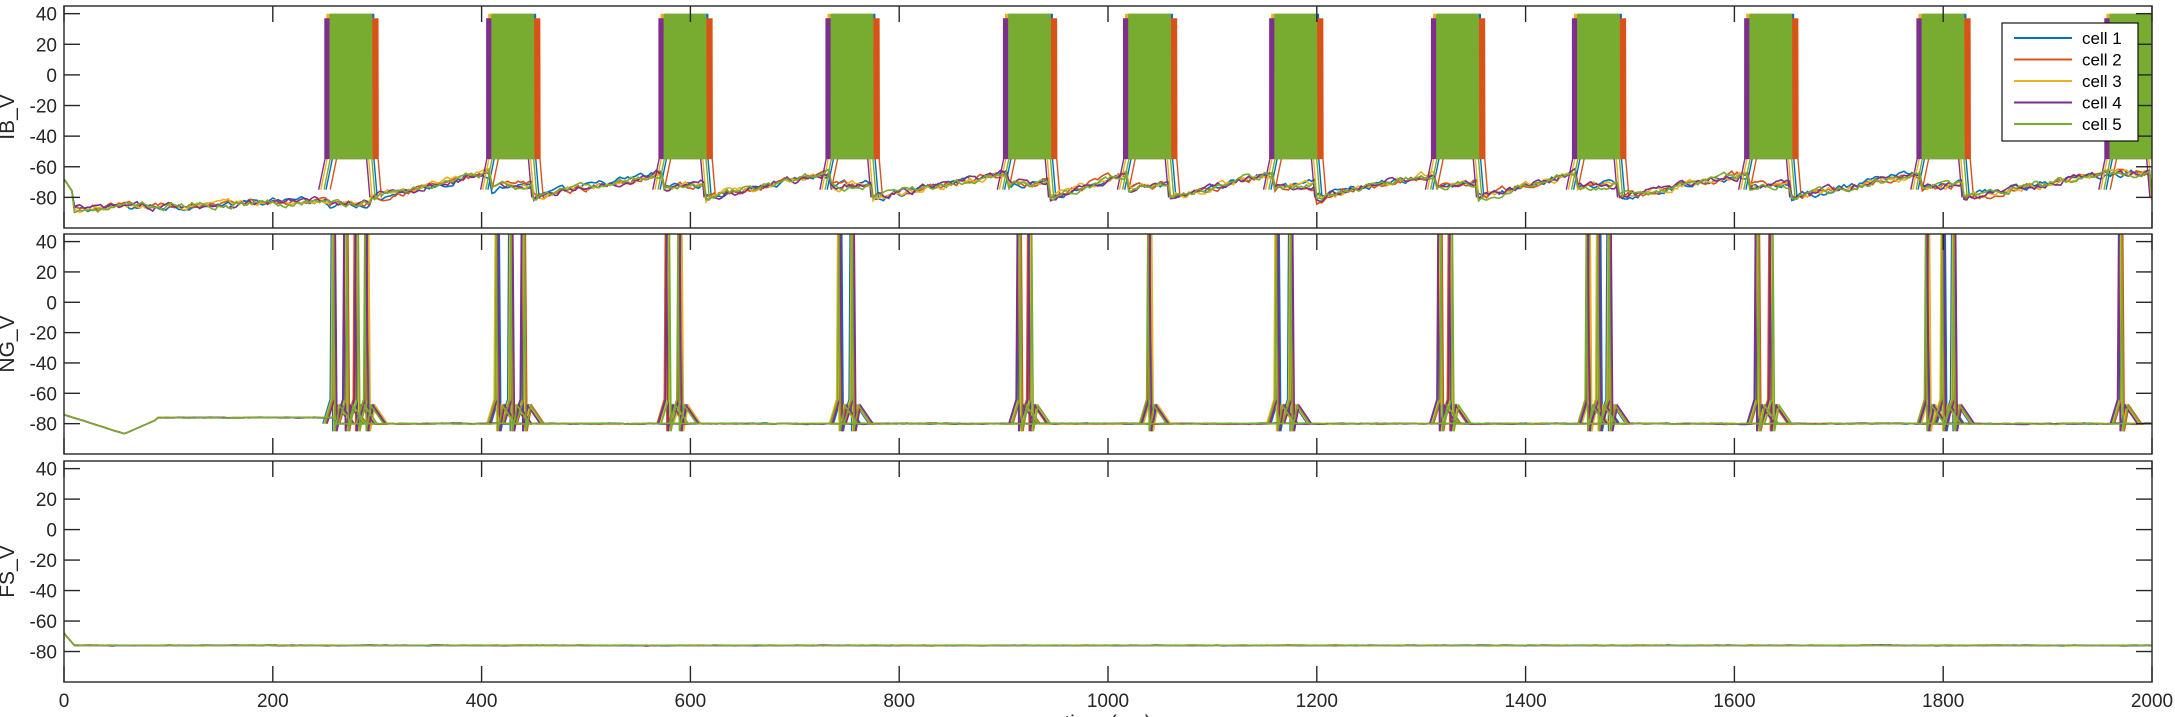  Describe the element at coordinates (2102, 60) in the screenshot. I see `legend-label-cell-2: cell 2` at that location.